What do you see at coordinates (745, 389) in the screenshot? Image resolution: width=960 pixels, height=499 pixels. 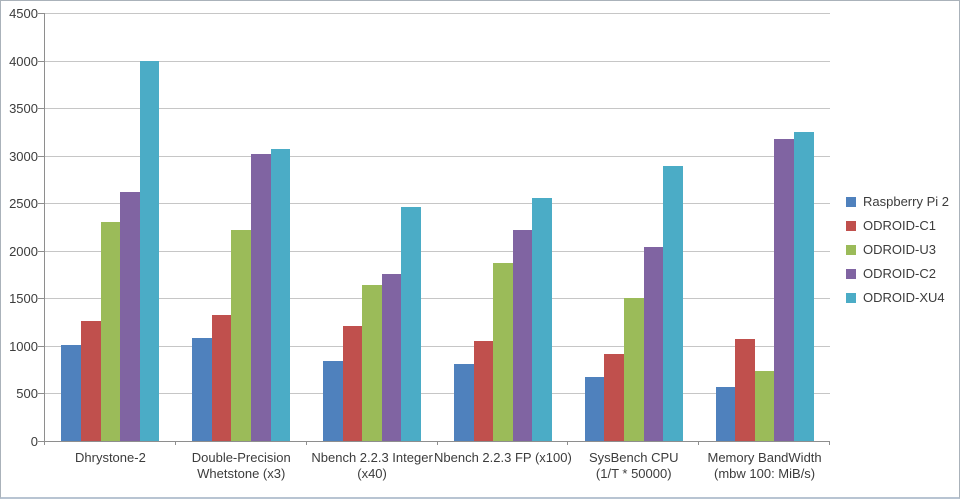 I see `bar-odroid-c1-cat6` at bounding box center [745, 389].